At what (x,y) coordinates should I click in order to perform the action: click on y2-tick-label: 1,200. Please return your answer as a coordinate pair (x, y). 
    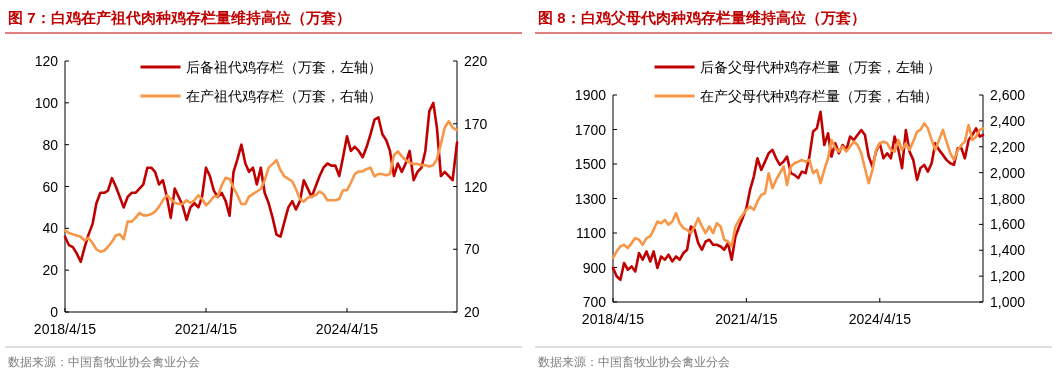
    Looking at the image, I should click on (1008, 276).